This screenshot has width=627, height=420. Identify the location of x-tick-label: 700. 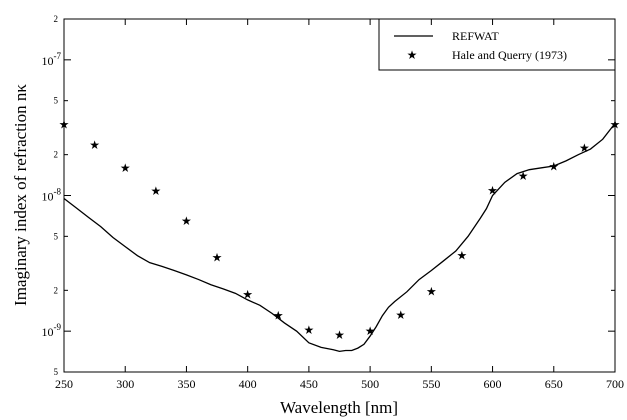
(615, 384).